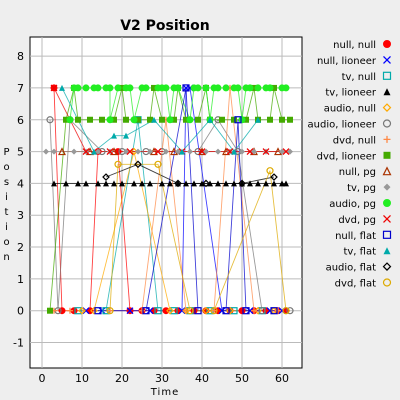 The height and width of the screenshot is (400, 400). What do you see at coordinates (20, 215) in the screenshot?
I see `y-tick-label: 3` at bounding box center [20, 215].